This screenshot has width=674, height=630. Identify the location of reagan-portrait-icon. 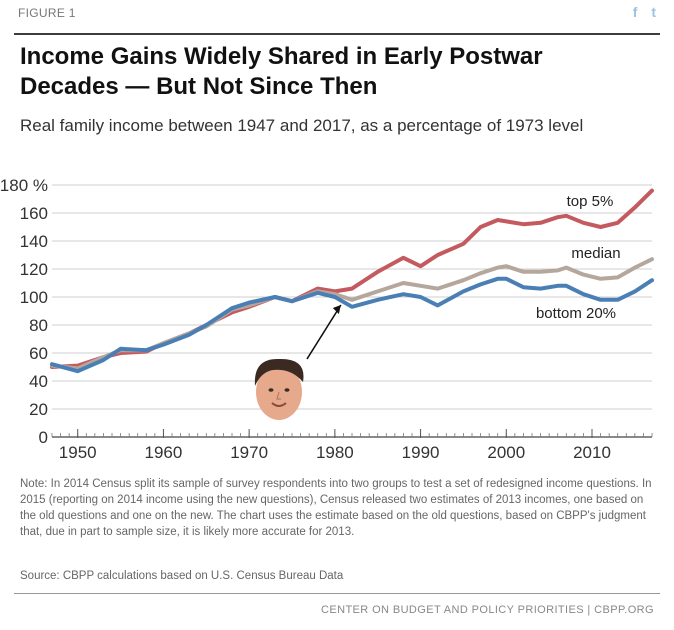
(279, 389).